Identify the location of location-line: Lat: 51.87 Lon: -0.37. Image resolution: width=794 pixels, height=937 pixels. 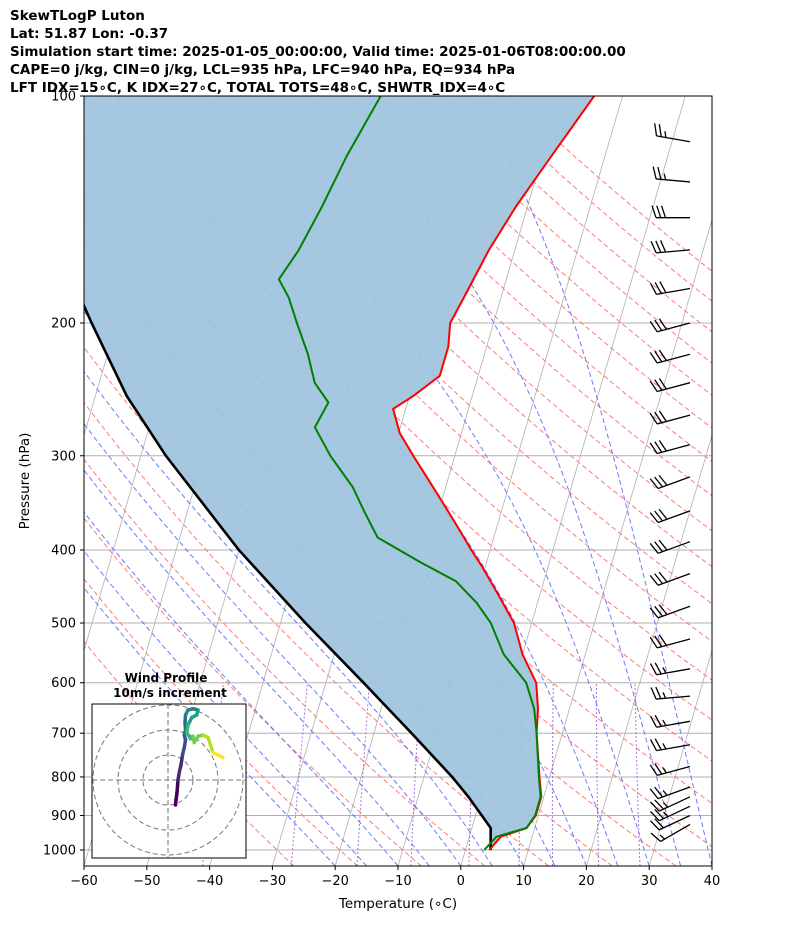
(89, 34).